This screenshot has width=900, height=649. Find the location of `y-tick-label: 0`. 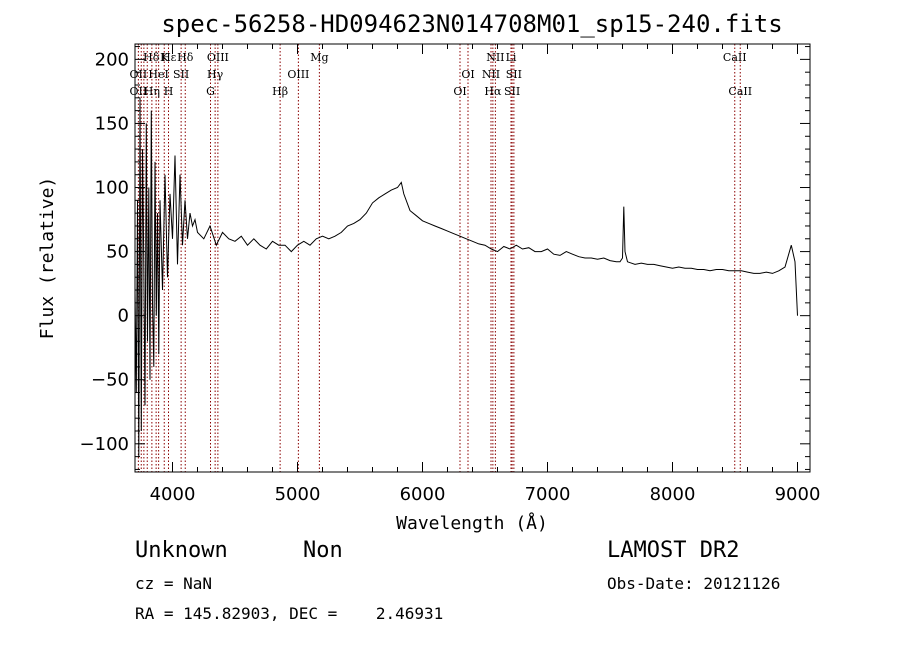

y-tick-label: 0 is located at coordinates (123, 316).